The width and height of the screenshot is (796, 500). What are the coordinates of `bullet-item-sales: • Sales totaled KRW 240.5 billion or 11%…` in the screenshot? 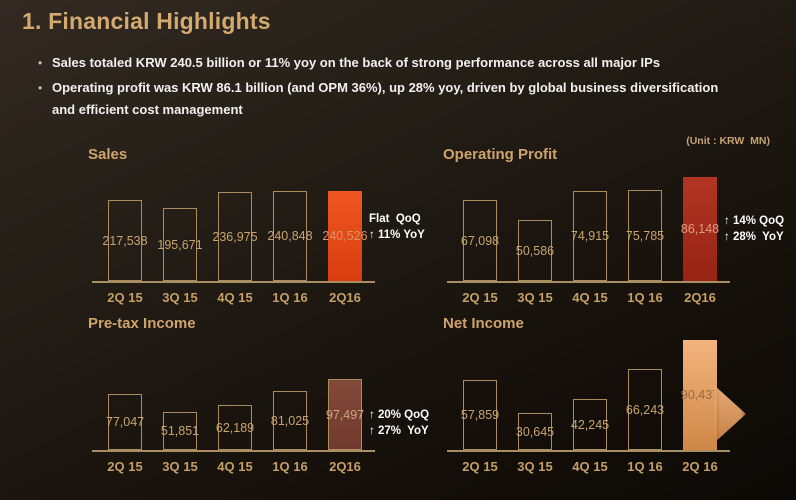 It's located at (388, 63).